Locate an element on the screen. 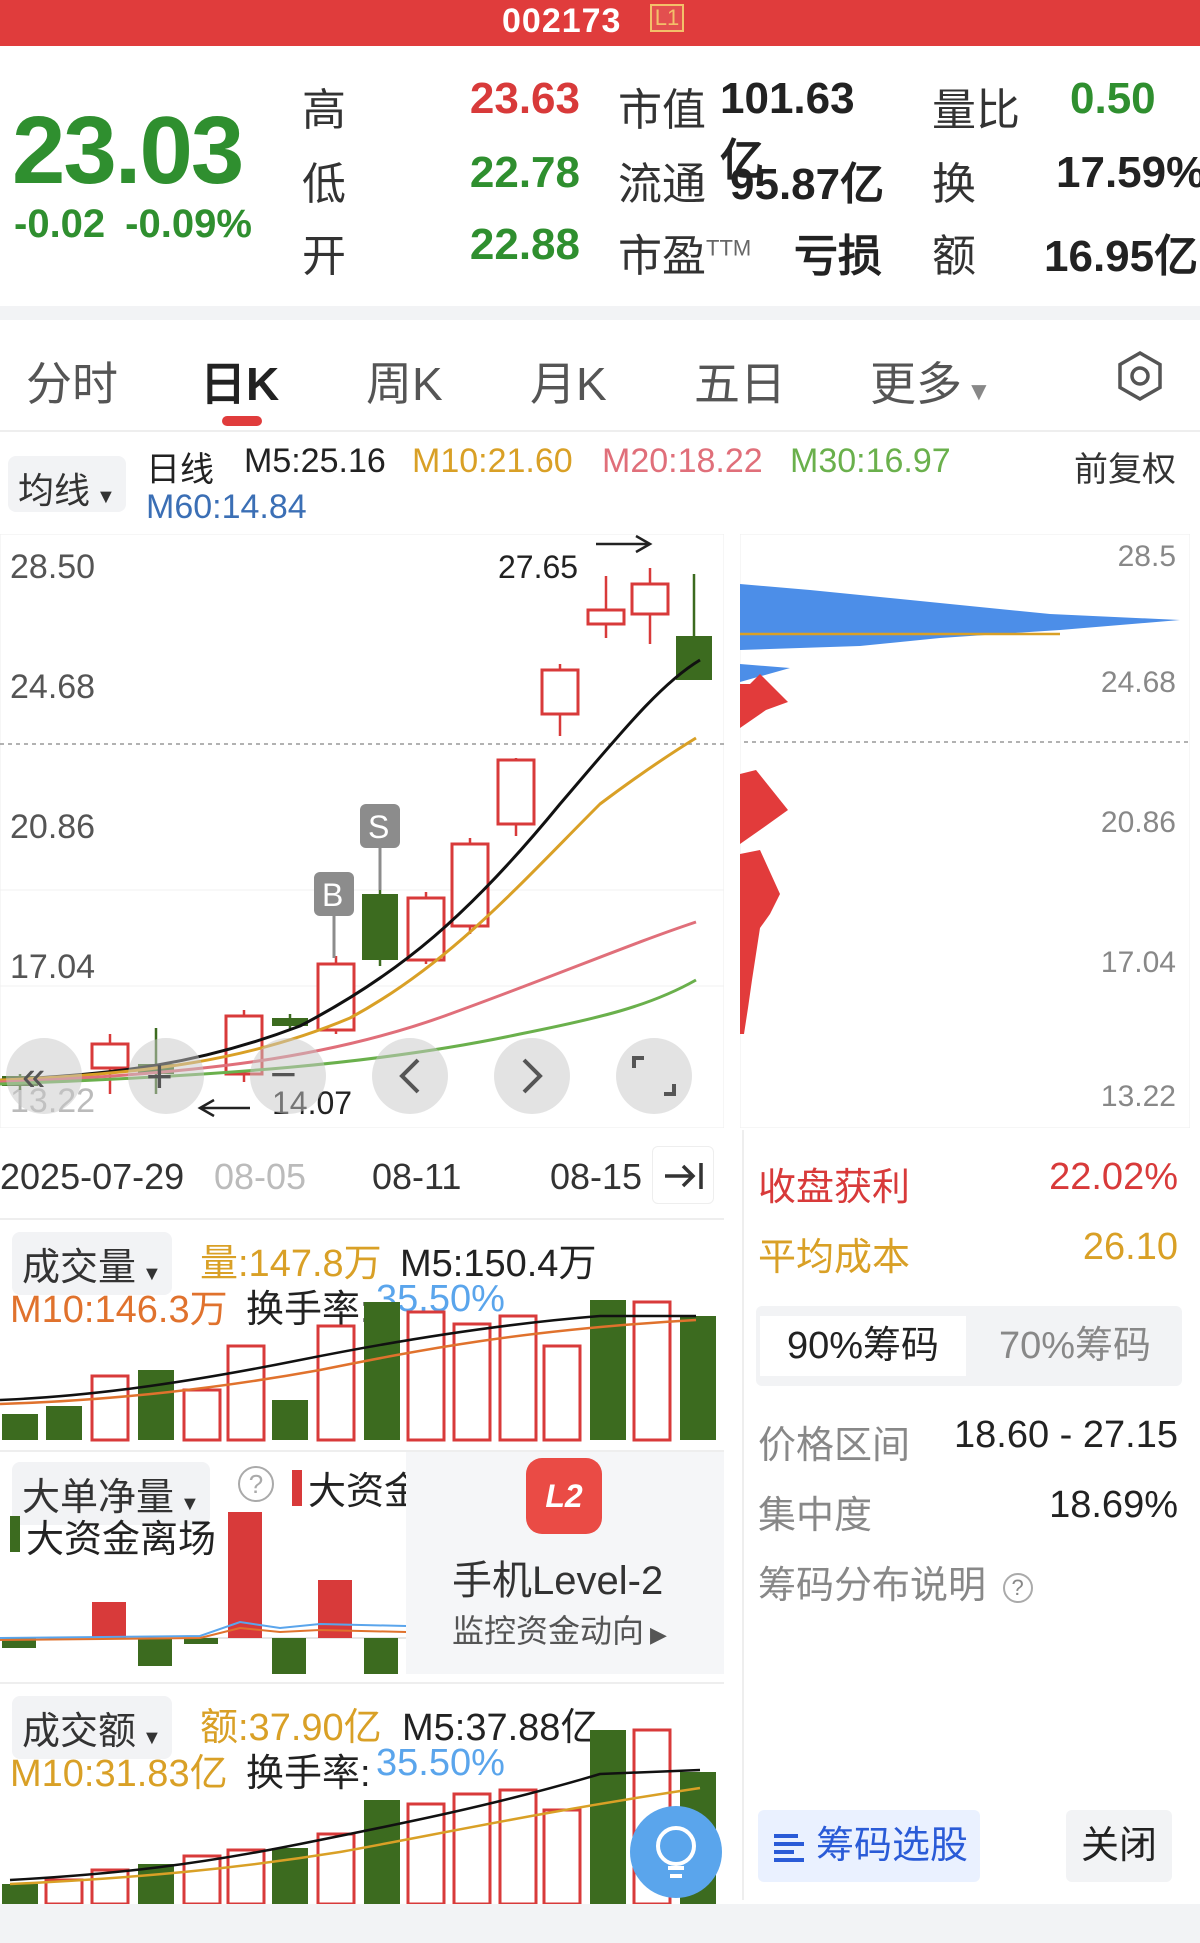  first-page-button: « is located at coordinates (44, 1076).